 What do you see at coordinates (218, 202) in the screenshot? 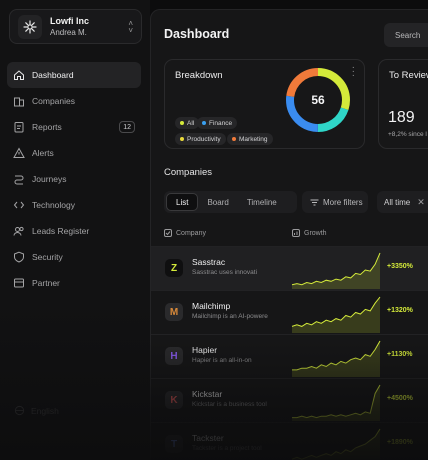
I see `tab-board: Board` at bounding box center [218, 202].